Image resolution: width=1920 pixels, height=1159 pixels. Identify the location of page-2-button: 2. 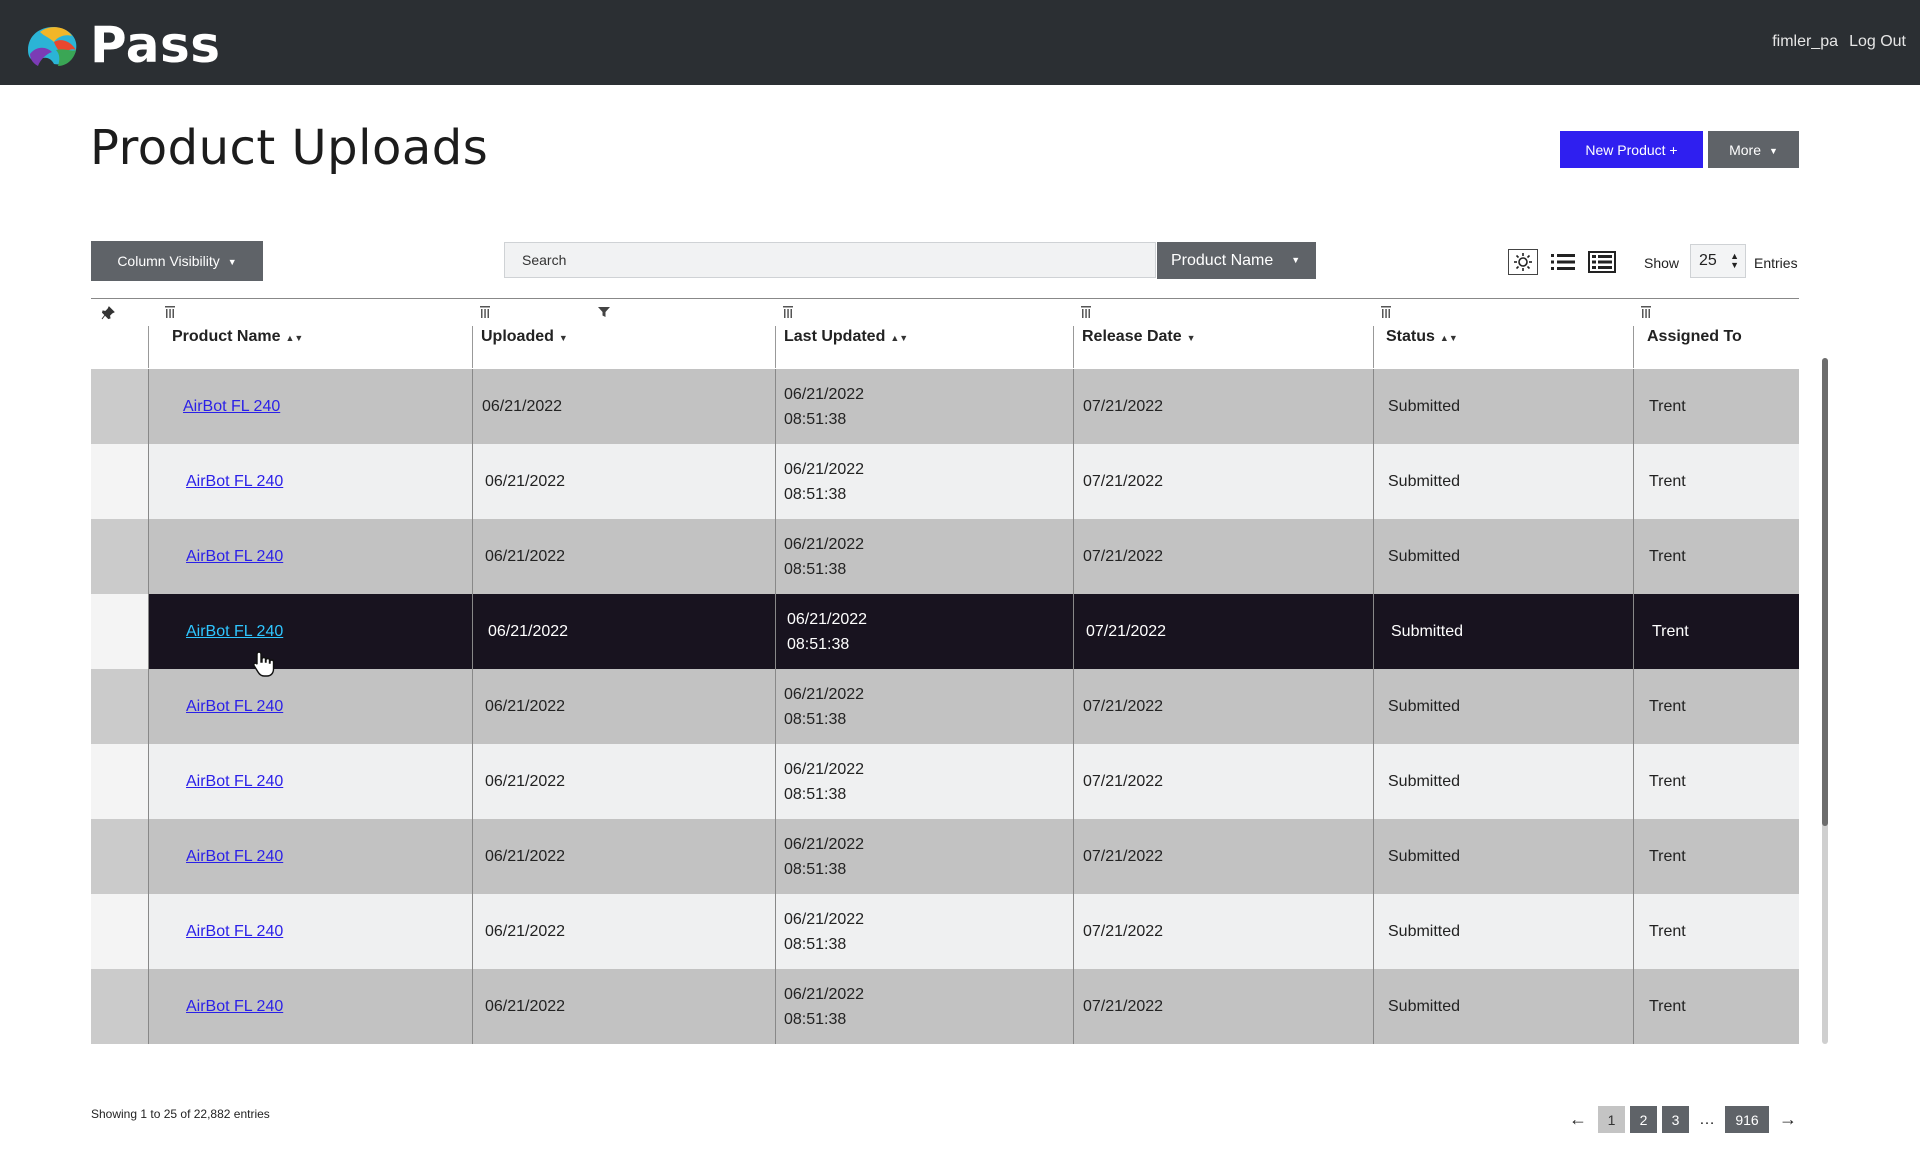
(1643, 1119).